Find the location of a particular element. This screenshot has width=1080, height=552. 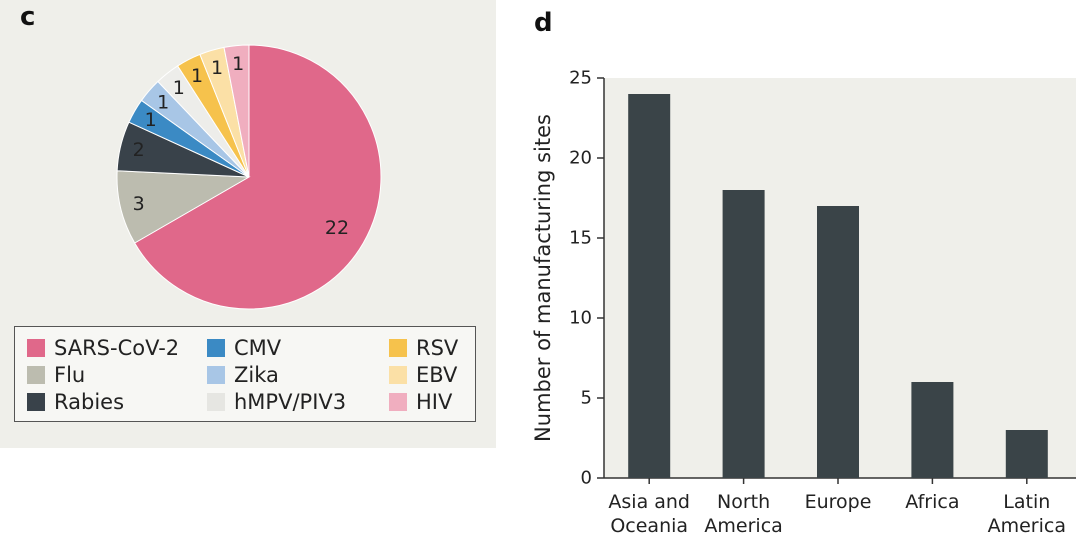

legend-item: RSV is located at coordinates (423, 348).